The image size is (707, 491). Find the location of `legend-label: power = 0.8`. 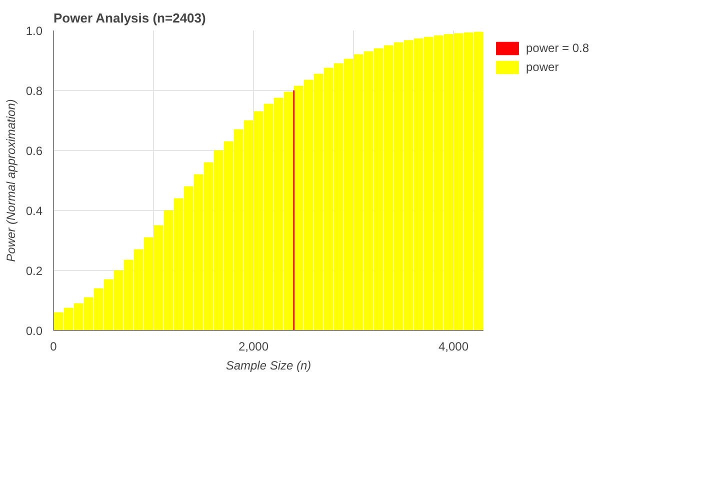

legend-label: power = 0.8 is located at coordinates (558, 48).